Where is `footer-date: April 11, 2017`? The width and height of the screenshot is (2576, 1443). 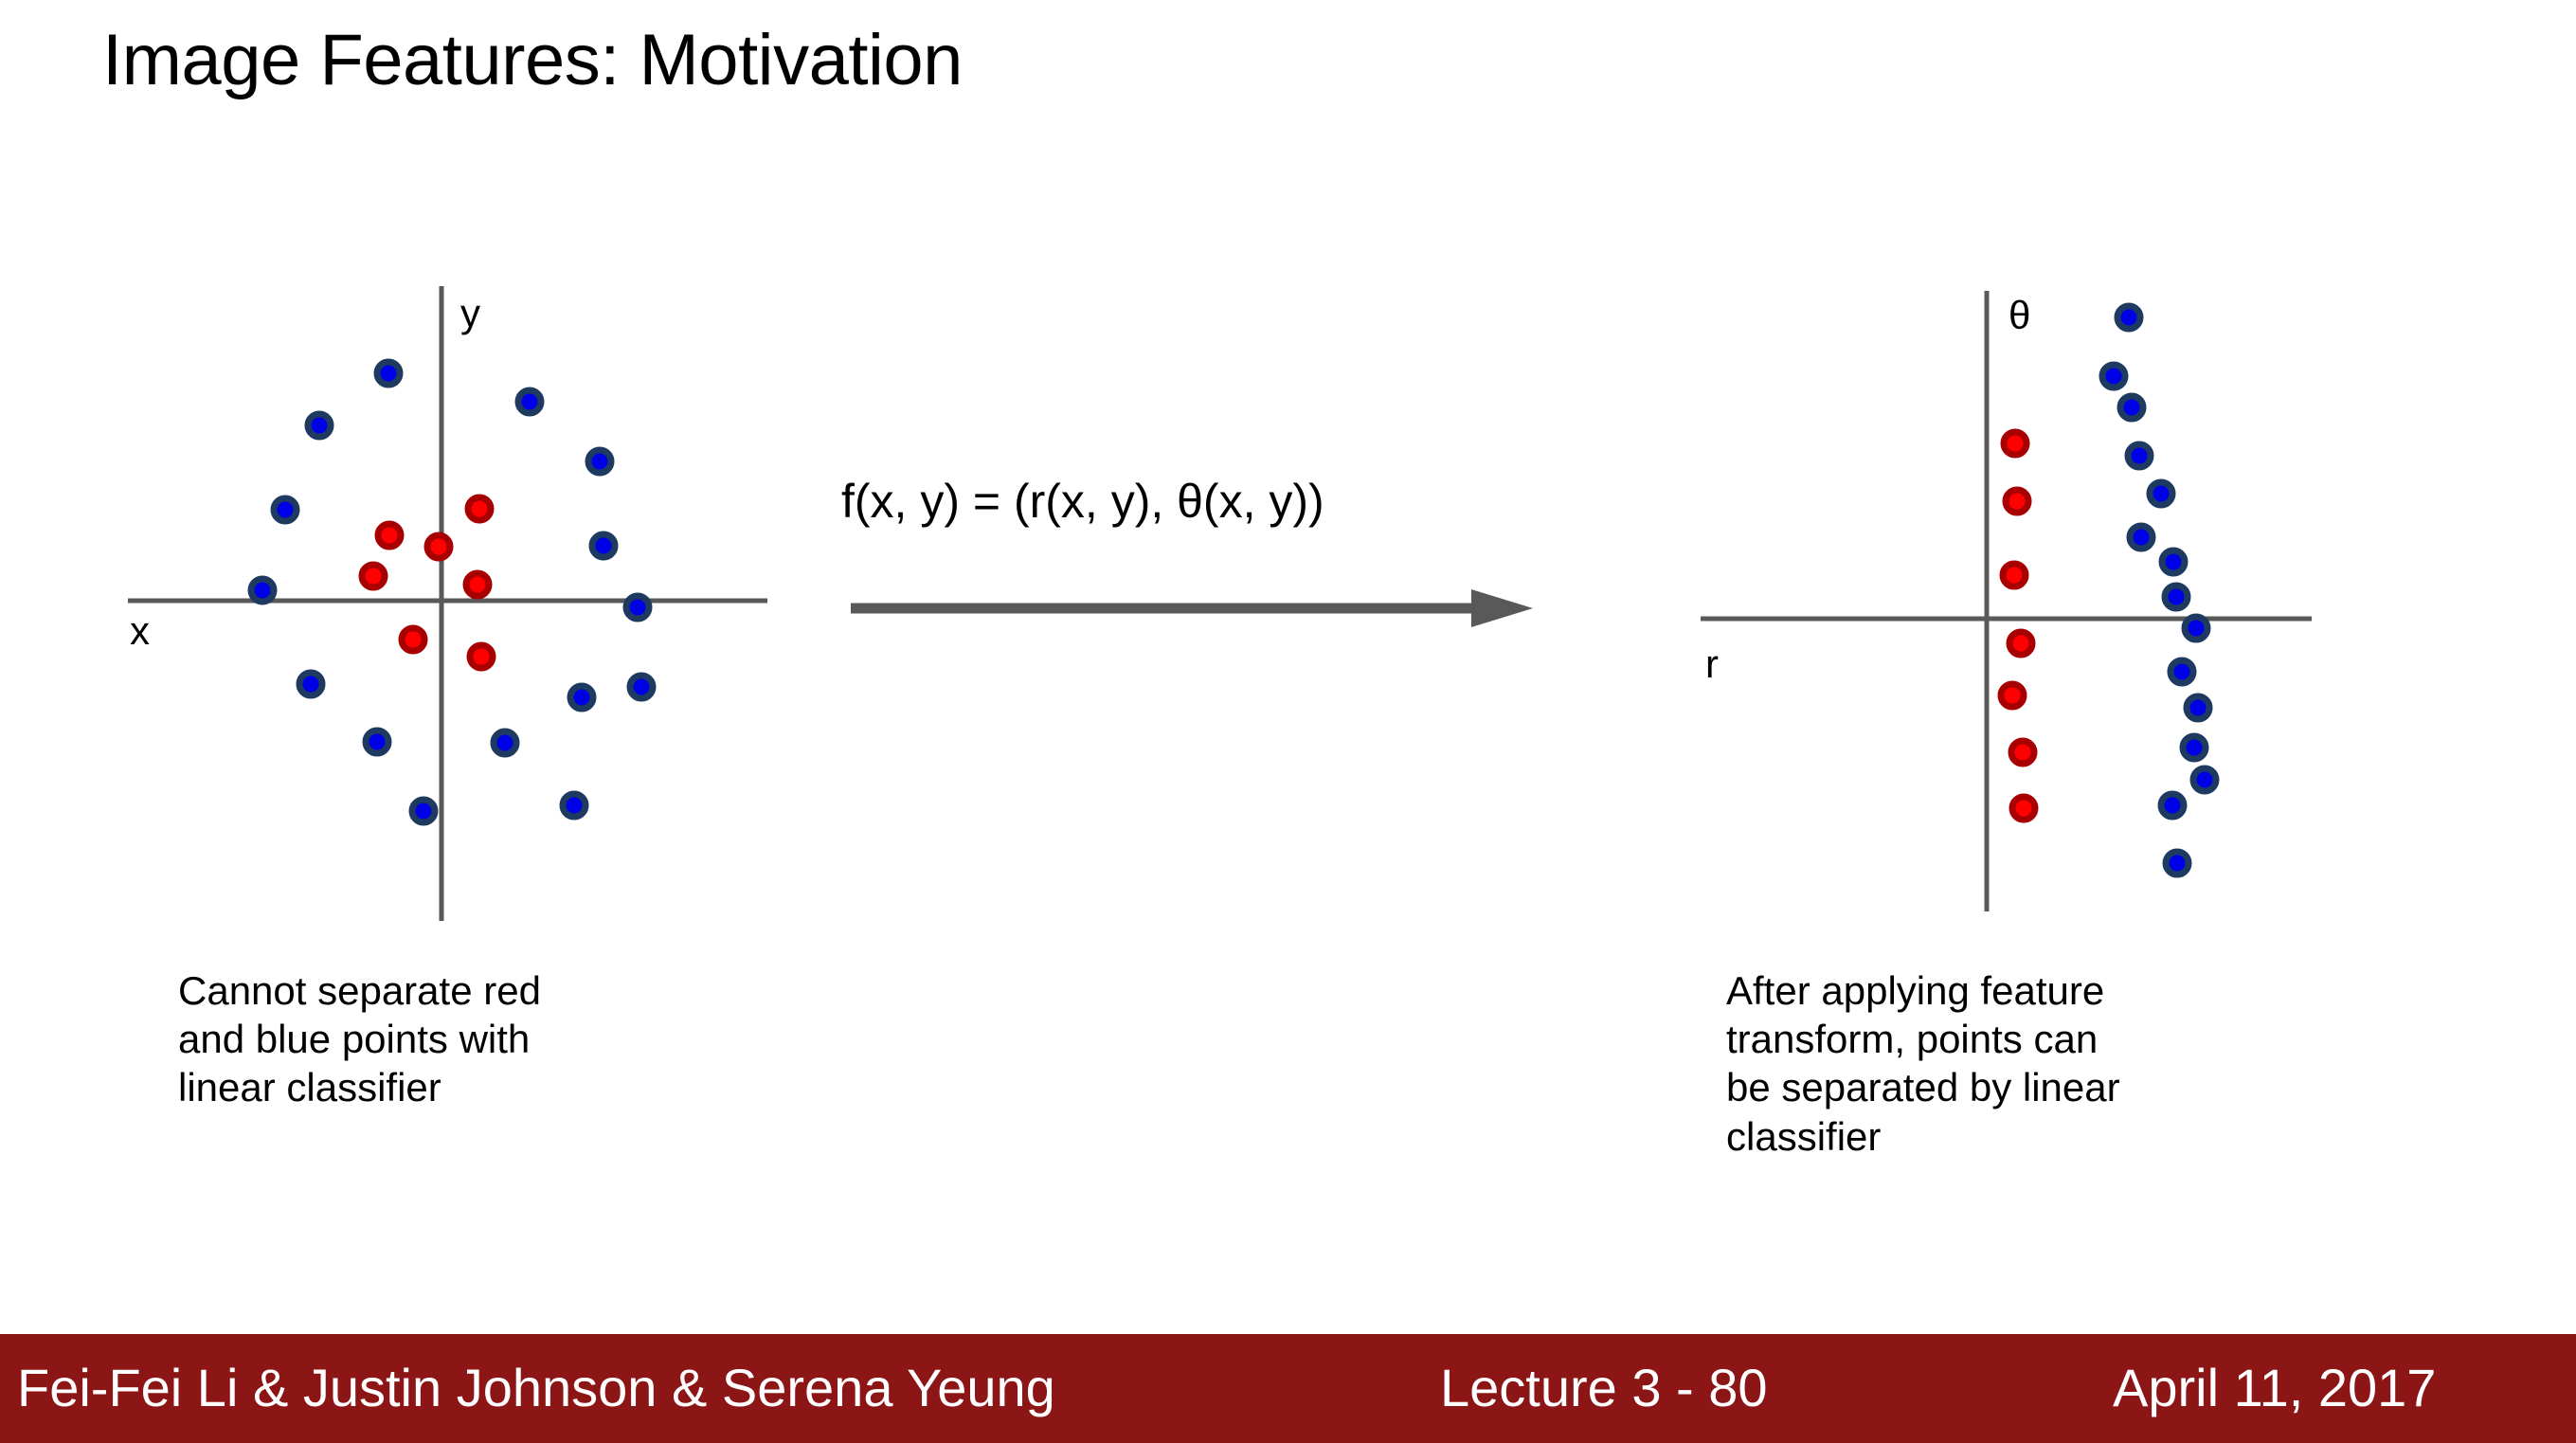 footer-date: April 11, 2017 is located at coordinates (2275, 1387).